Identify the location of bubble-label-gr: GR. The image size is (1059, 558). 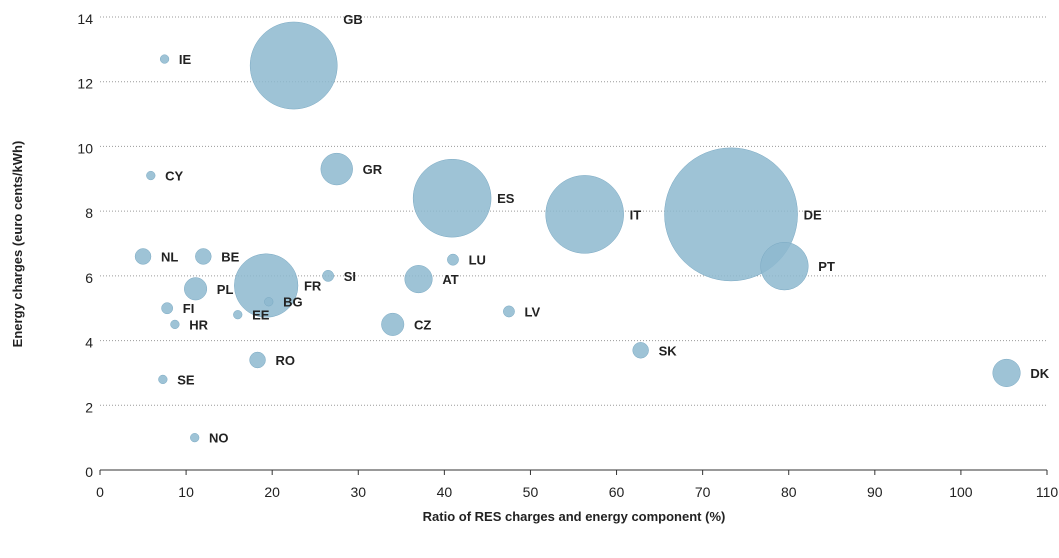
(373, 169).